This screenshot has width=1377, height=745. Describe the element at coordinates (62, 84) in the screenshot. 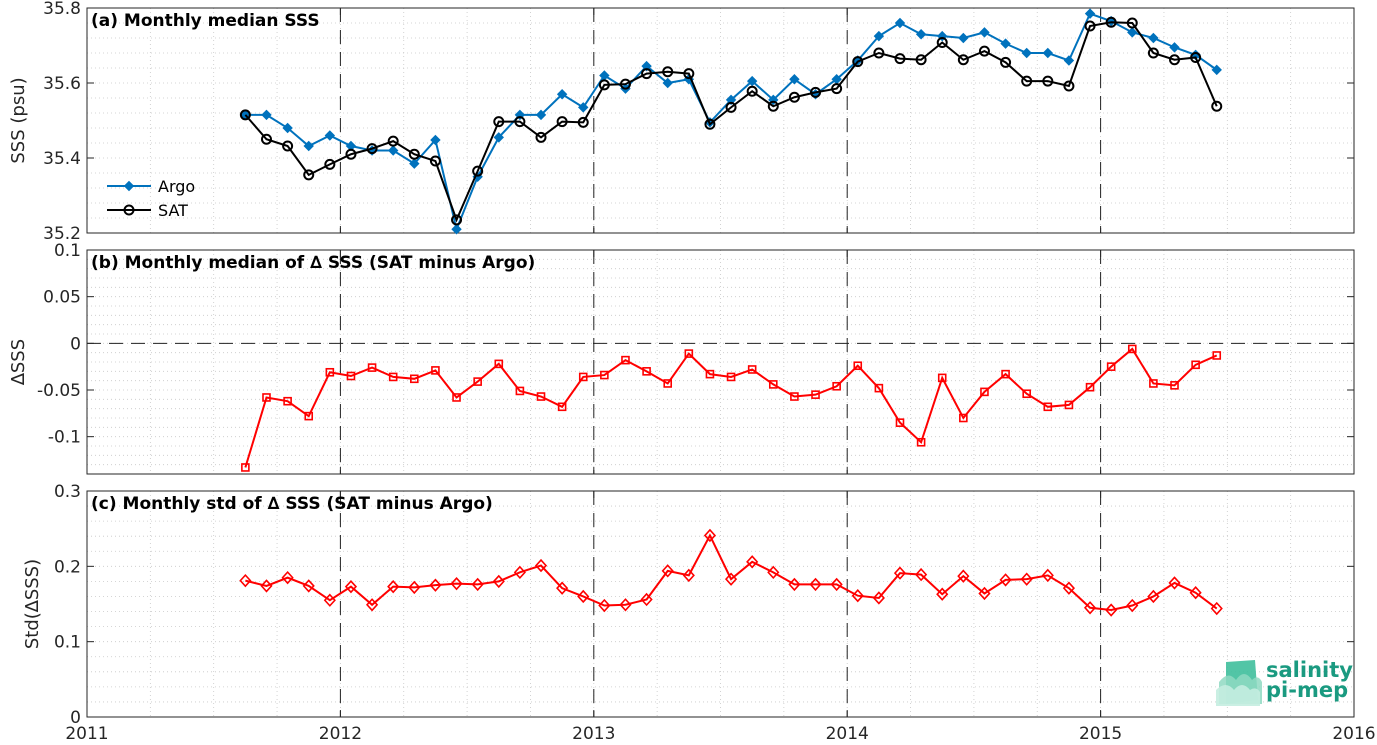

I see `y-tick-label: 35.6` at that location.